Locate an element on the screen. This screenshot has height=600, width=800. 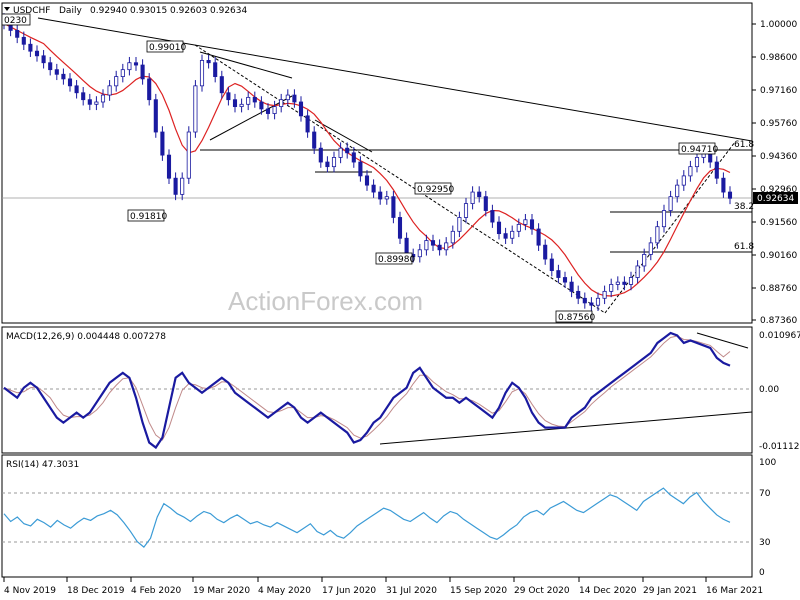
price-tick-label: 0.92960 is located at coordinates (778, 190).